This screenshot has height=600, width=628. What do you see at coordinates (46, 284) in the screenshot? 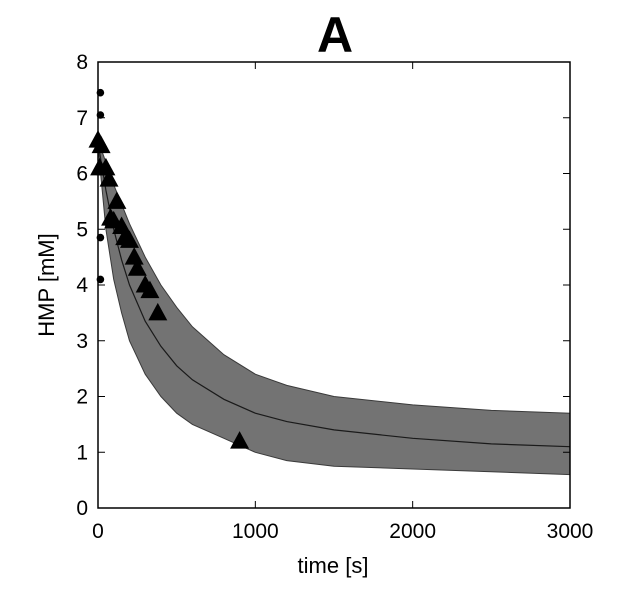
I see `y-axis-label: HMP [mM]` at bounding box center [46, 284].